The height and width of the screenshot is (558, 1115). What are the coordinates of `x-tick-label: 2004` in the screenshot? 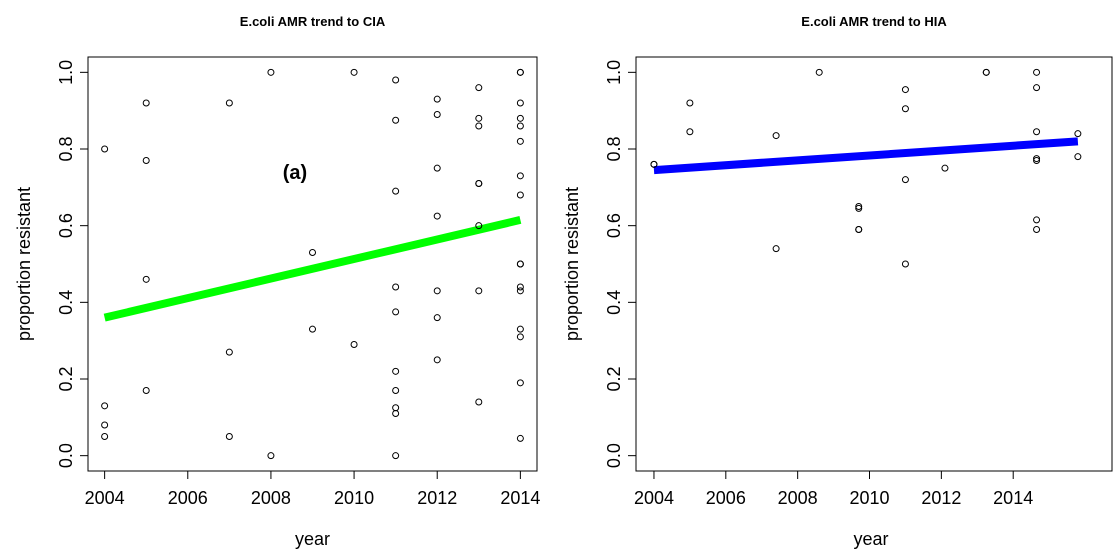 It's located at (105, 498).